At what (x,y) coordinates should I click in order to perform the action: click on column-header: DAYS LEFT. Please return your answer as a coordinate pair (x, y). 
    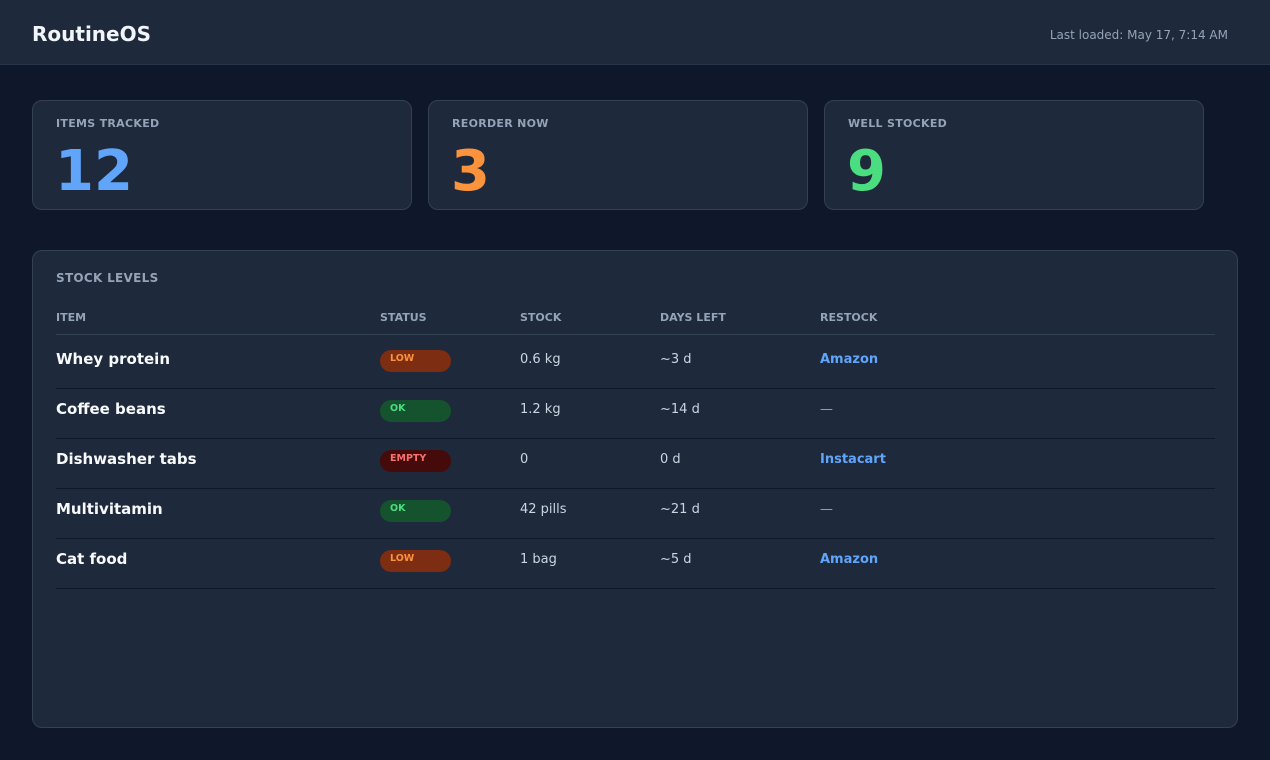
    Looking at the image, I should click on (693, 317).